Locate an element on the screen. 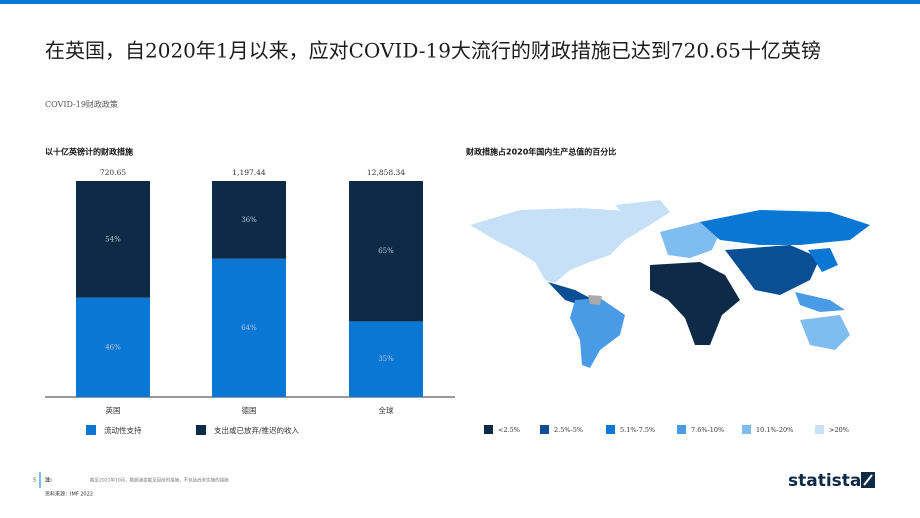 This screenshot has width=920, height=518. greenland is located at coordinates (642, 212).